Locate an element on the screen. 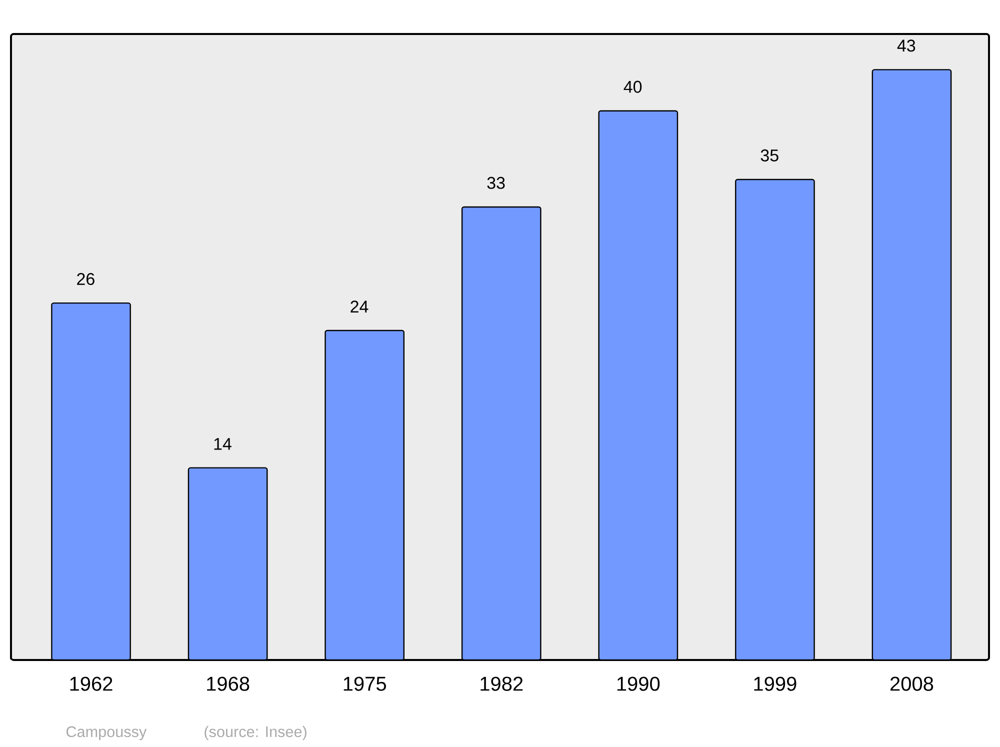 This screenshot has height=747, width=1000. x-tick-label: 2008 is located at coordinates (912, 683).